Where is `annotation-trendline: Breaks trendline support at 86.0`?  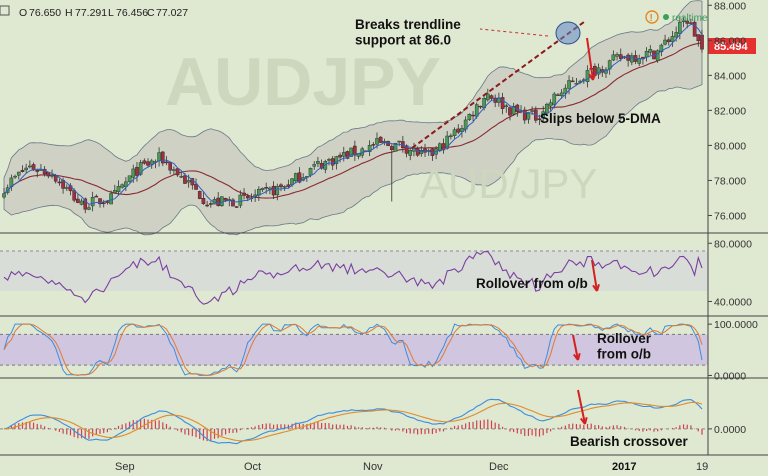 annotation-trendline: Breaks trendline support at 86.0 is located at coordinates (408, 32).